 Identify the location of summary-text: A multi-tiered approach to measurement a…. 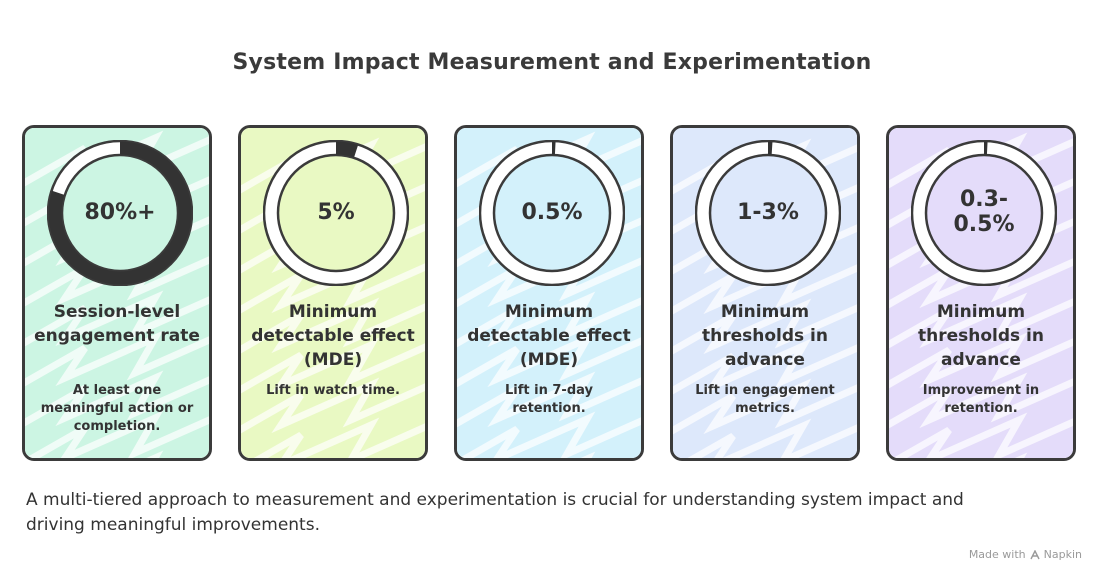
(495, 512).